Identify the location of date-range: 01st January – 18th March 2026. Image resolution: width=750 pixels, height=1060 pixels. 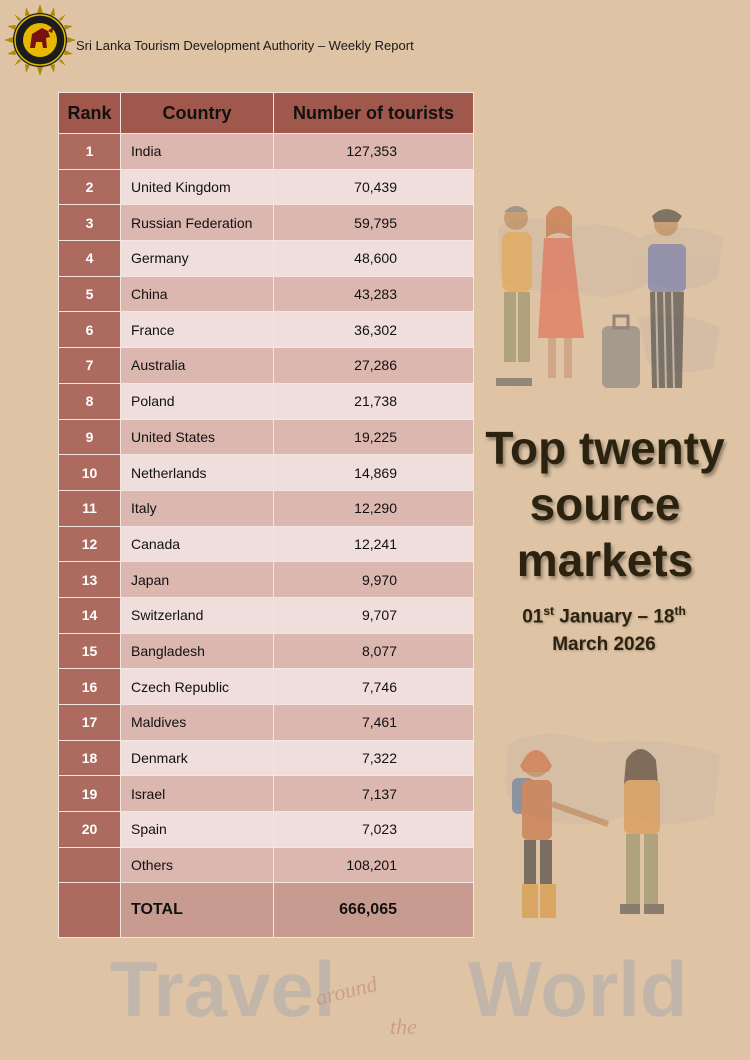
(604, 628).